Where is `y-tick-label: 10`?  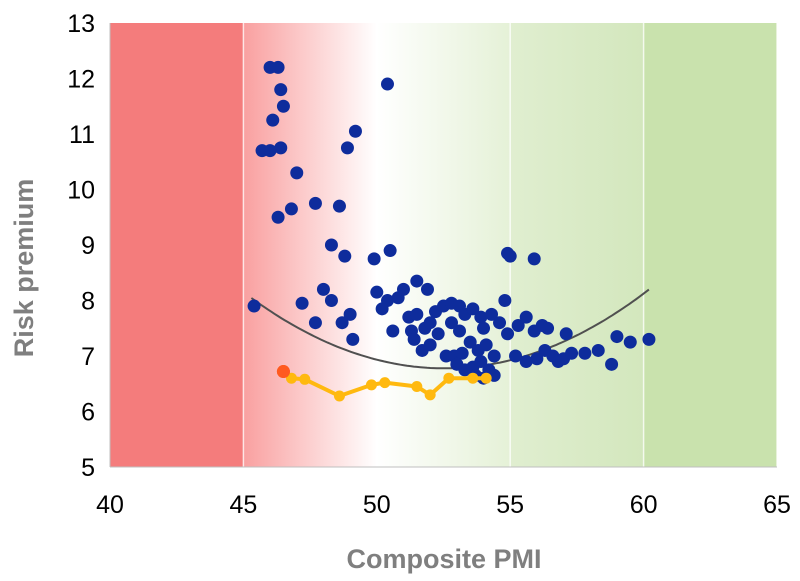
y-tick-label: 10 is located at coordinates (81, 191).